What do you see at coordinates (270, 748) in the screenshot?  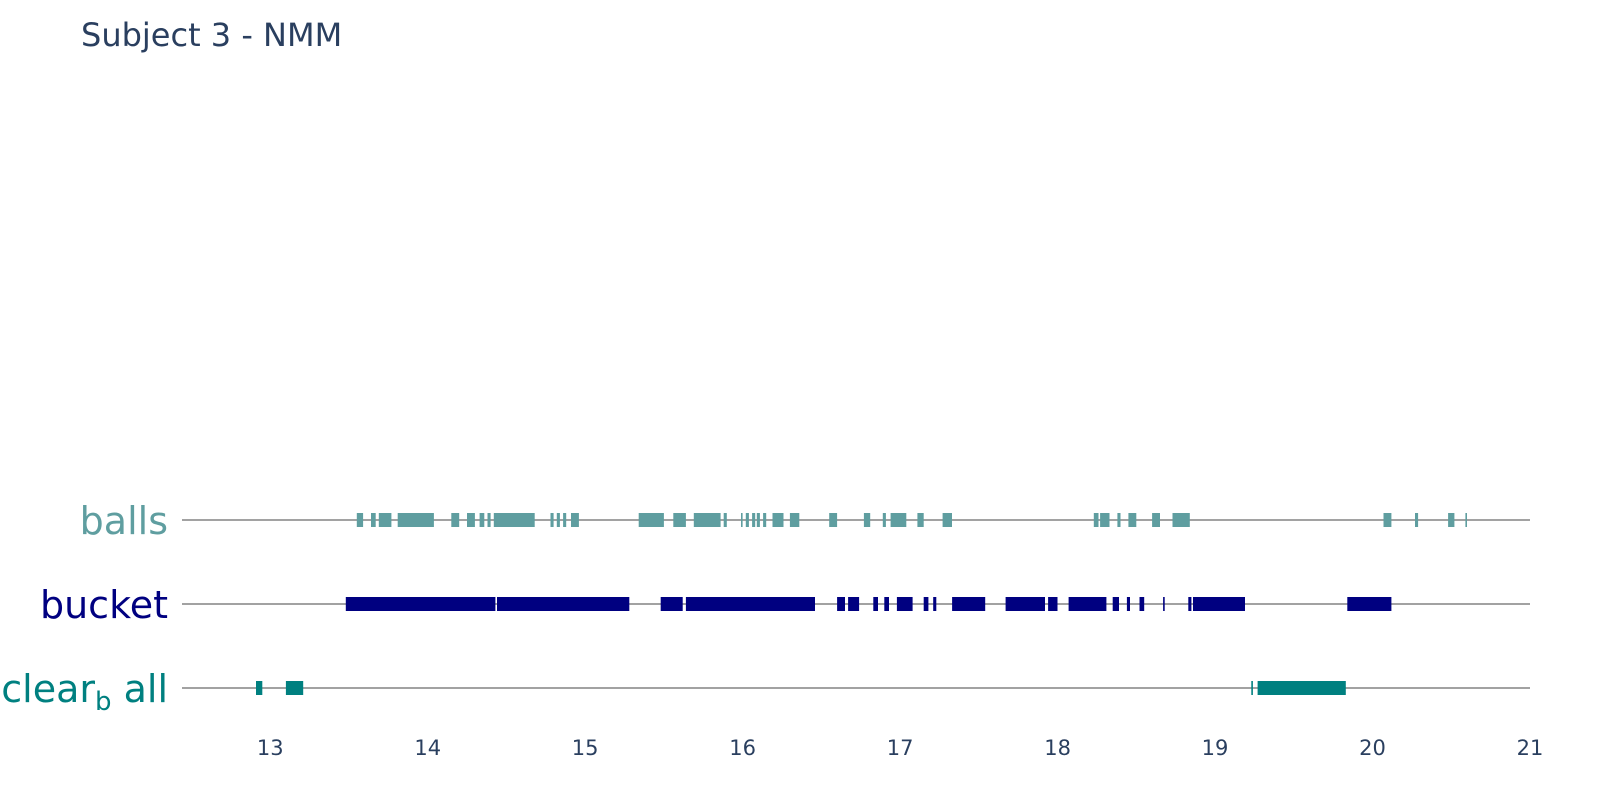 I see `x-tick-label-13: 13` at bounding box center [270, 748].